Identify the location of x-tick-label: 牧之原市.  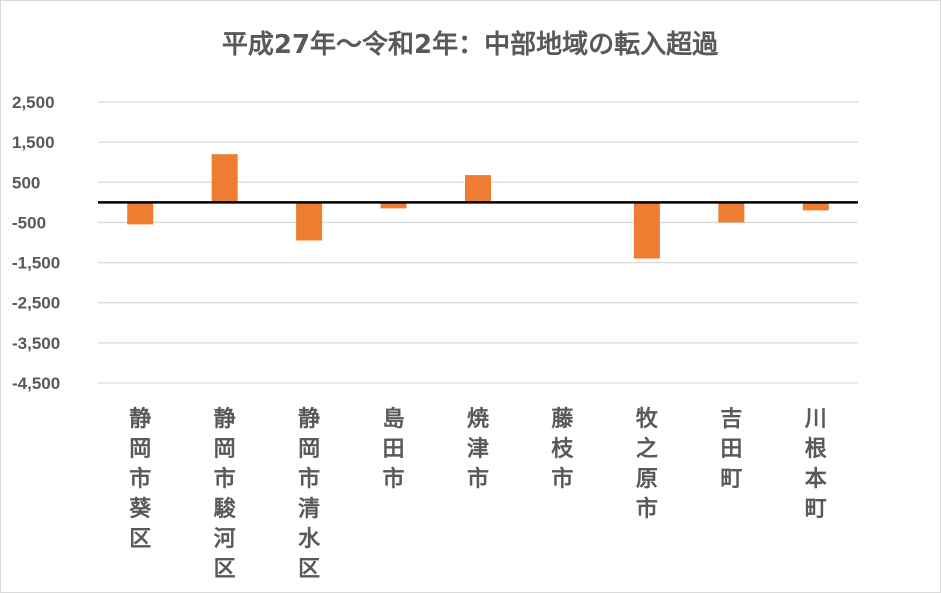
(647, 464).